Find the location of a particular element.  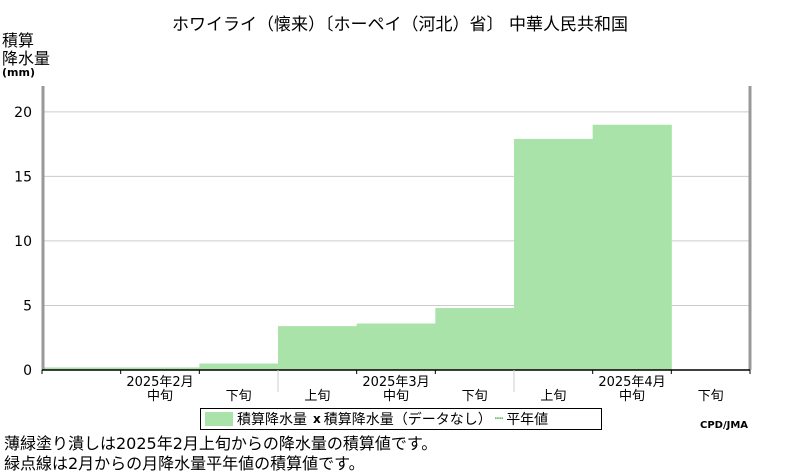

credit: CPD/JMA is located at coordinates (724, 425).